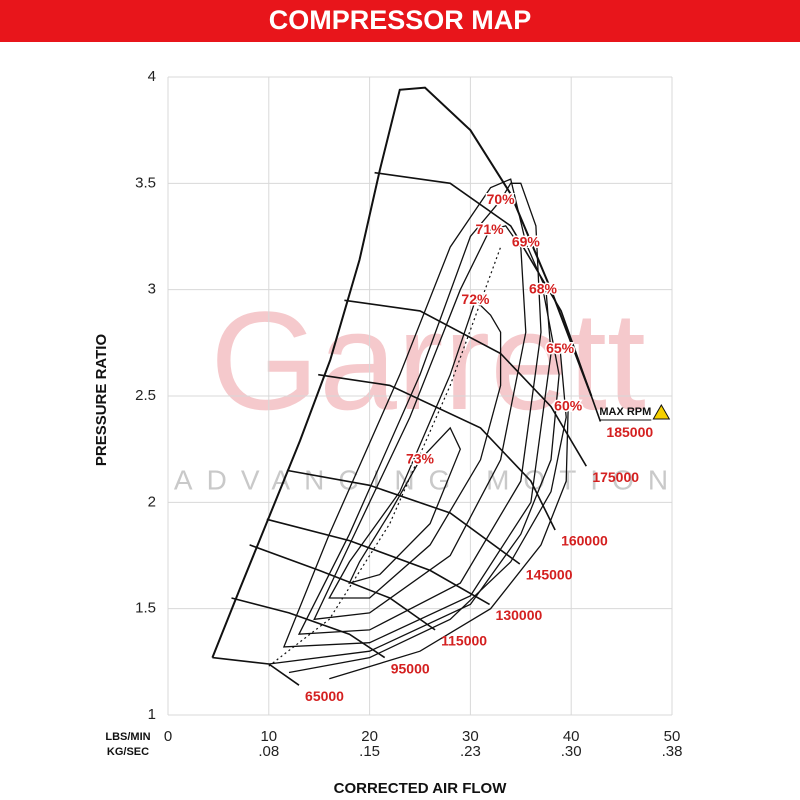 This screenshot has height=800, width=800. What do you see at coordinates (571, 751) in the screenshot?
I see `x2-tick-label: .30` at bounding box center [571, 751].